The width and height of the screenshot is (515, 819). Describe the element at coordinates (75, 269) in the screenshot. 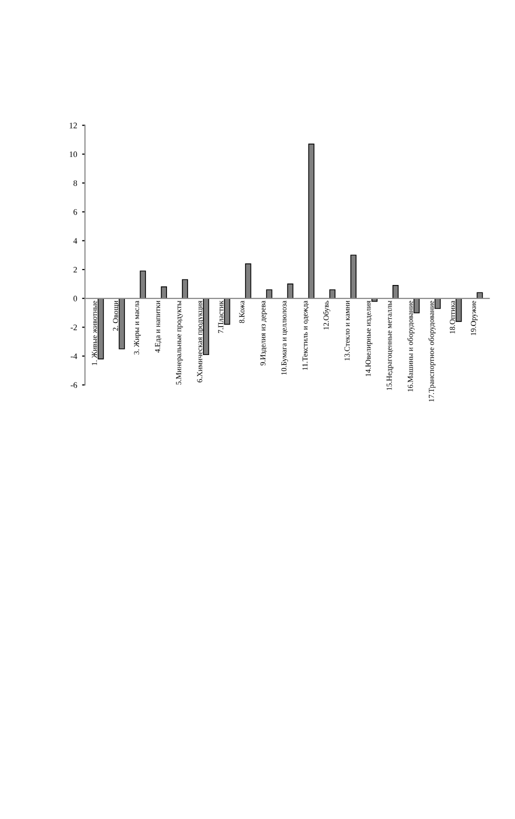

I see `y-tick-label: 2` at that location.